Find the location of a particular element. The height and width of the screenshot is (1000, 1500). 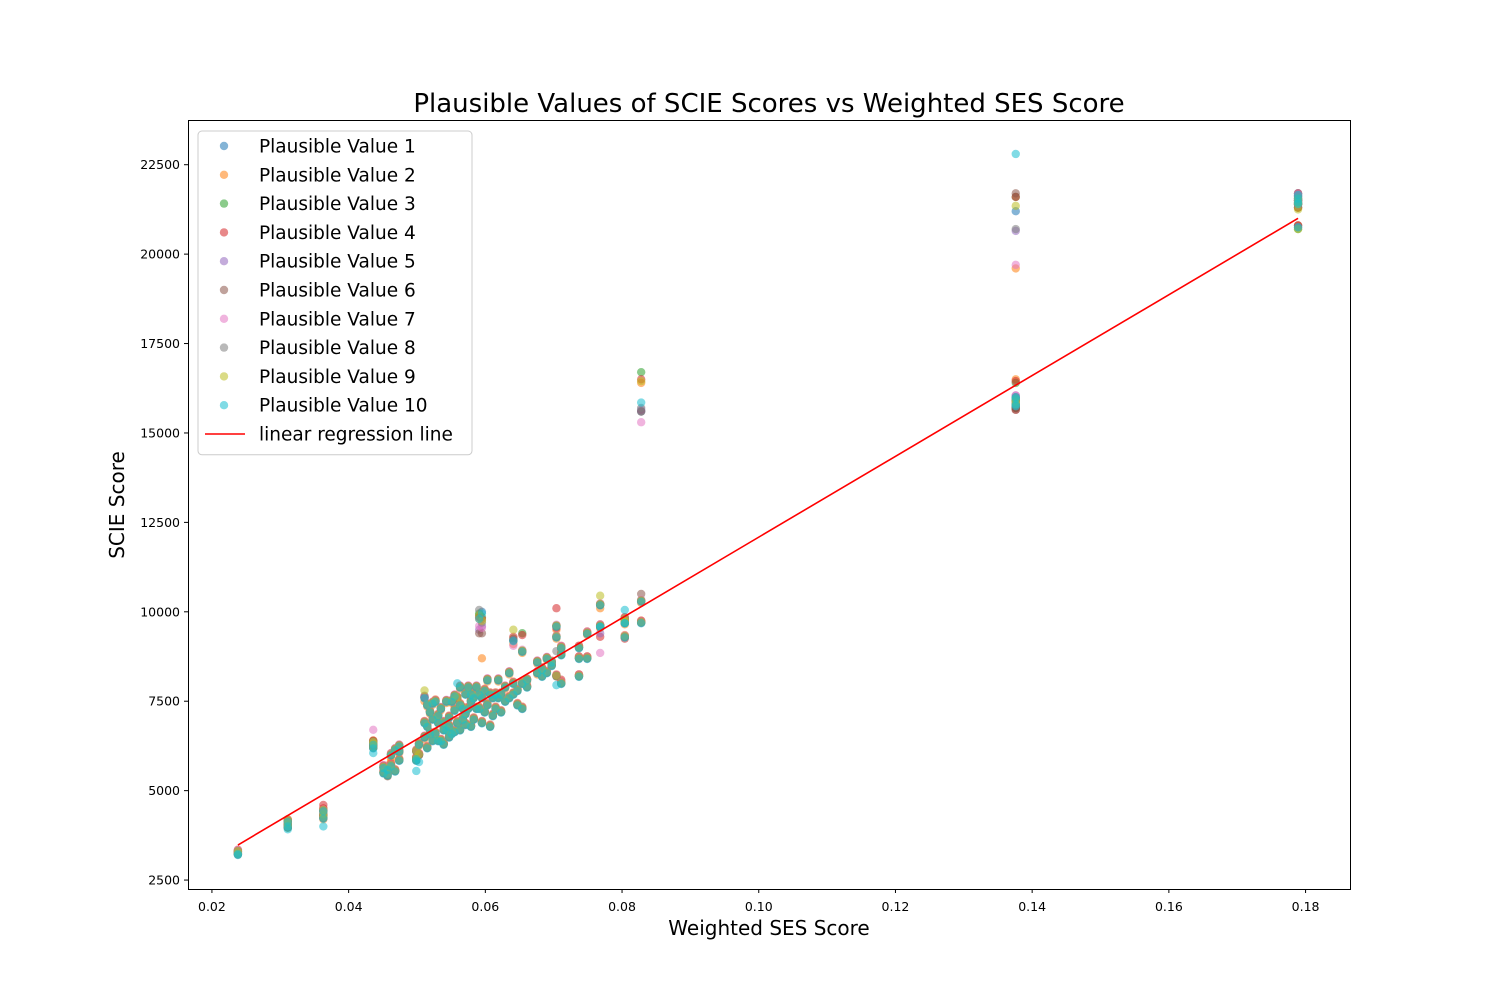

legend-label: Plausible Value 2 is located at coordinates (337, 175).